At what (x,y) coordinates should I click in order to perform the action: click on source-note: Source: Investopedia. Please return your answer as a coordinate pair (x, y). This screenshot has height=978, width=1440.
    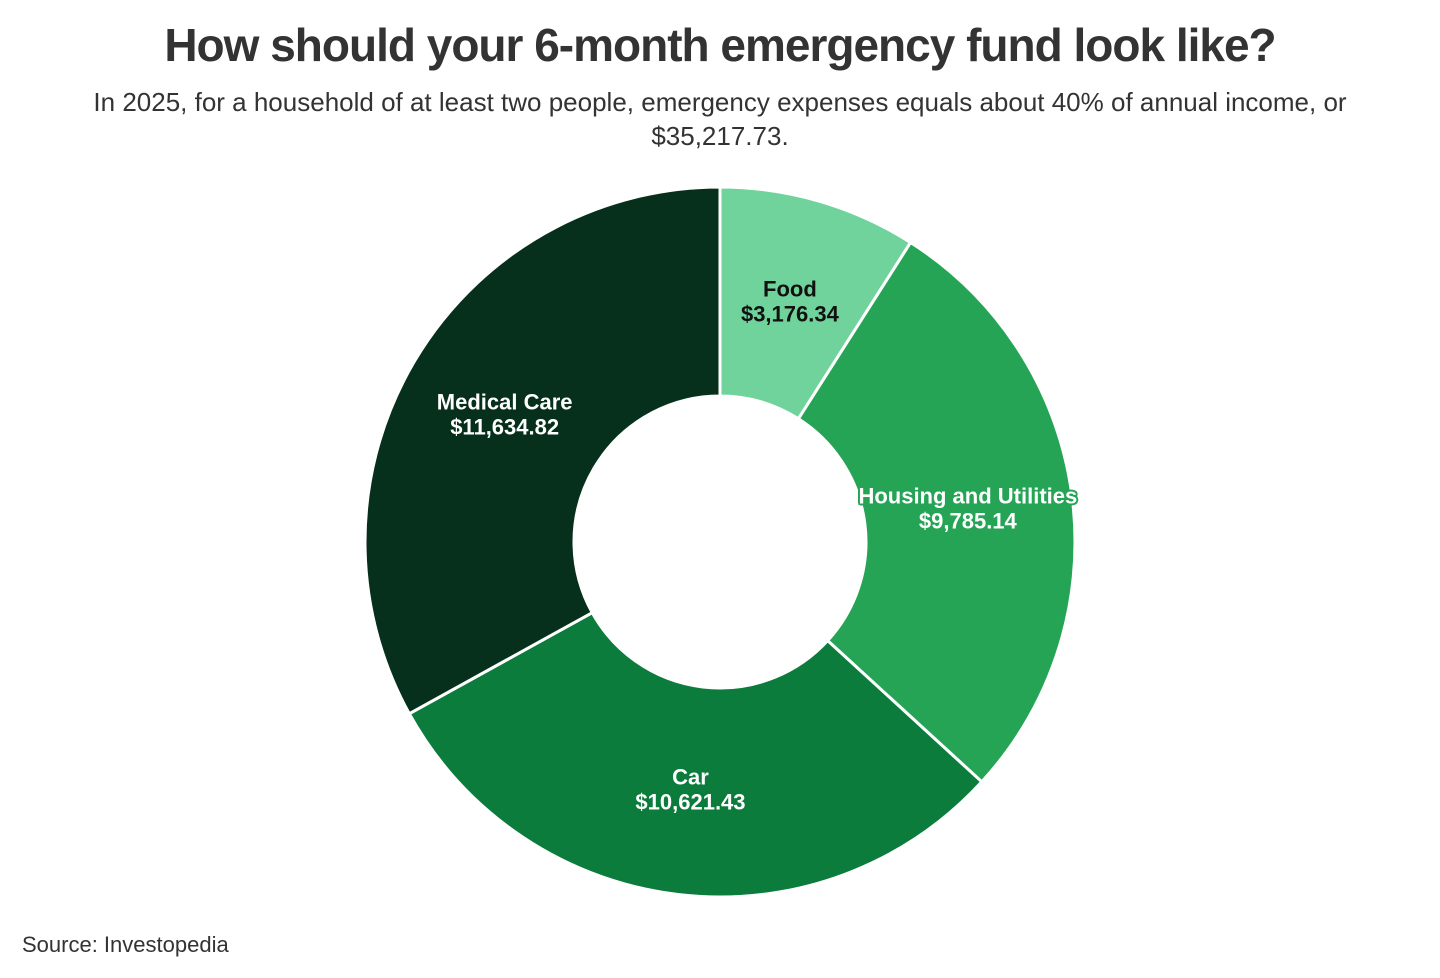
    Looking at the image, I should click on (125, 944).